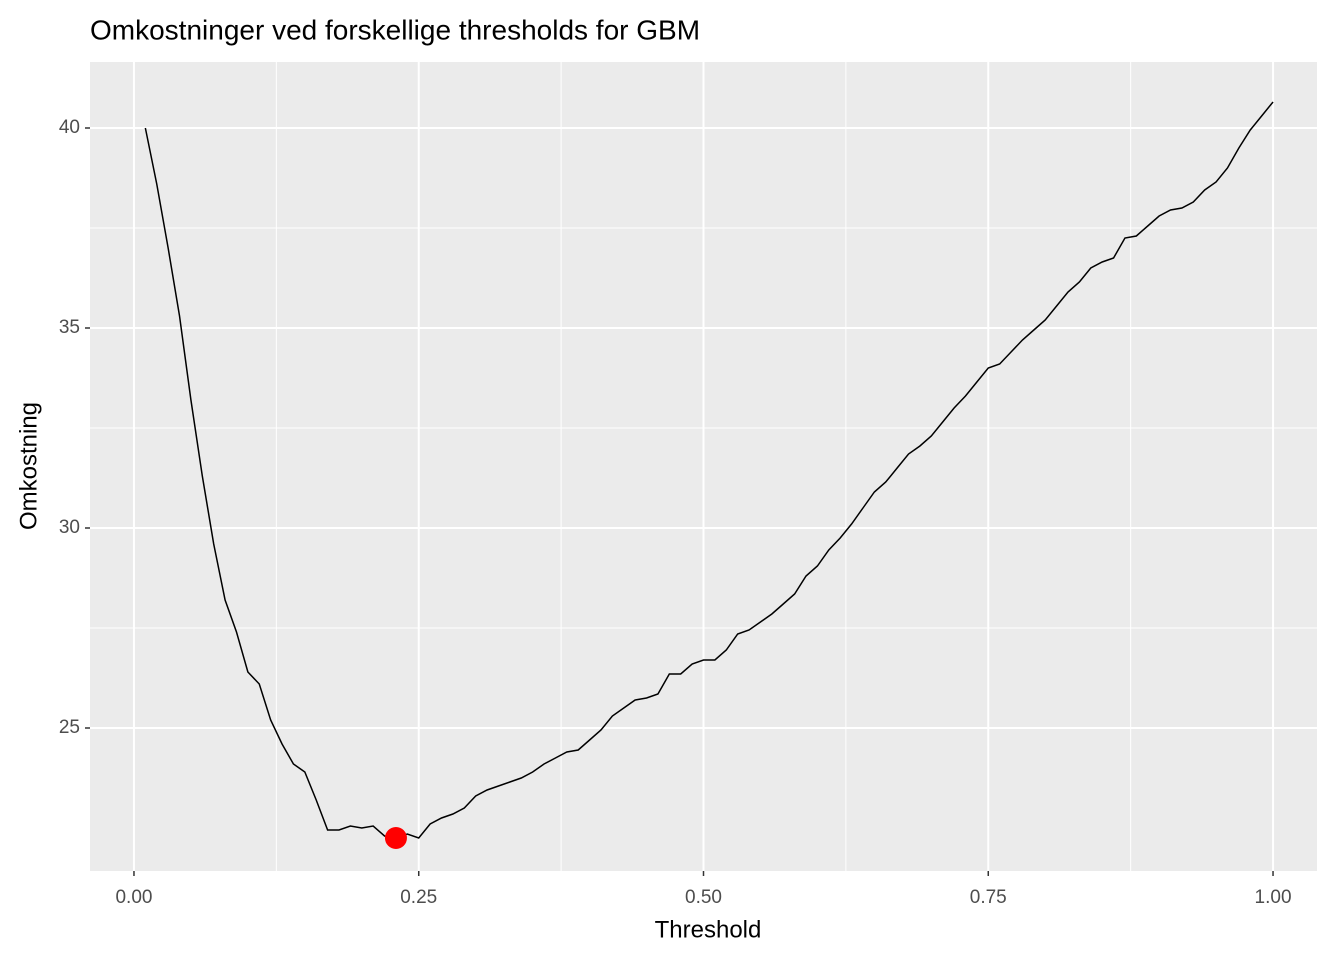 The width and height of the screenshot is (1344, 960). What do you see at coordinates (133, 897) in the screenshot?
I see `x-tick-label: 0.00` at bounding box center [133, 897].